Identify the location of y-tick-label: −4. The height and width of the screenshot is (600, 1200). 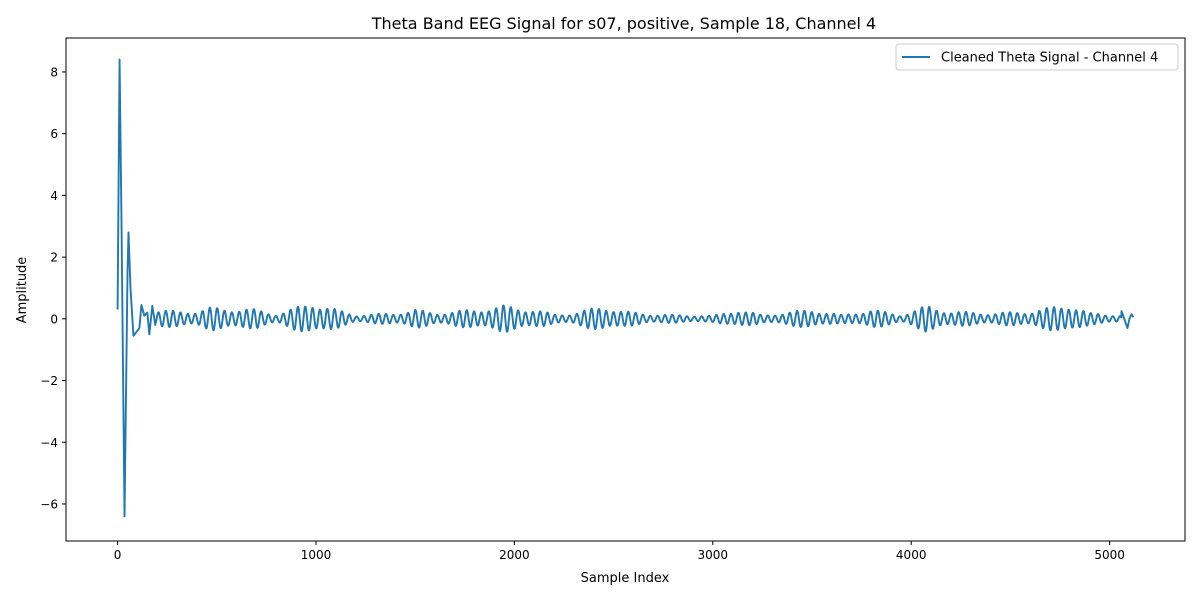
(49, 443).